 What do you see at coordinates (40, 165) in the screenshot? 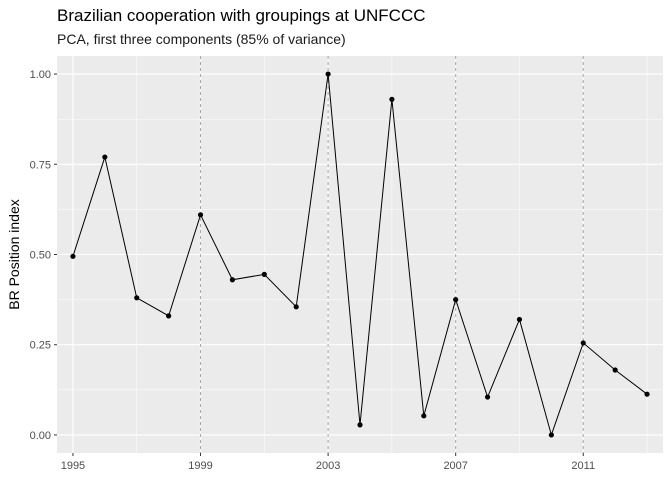
I see `y-tick-label: 0.75` at bounding box center [40, 165].